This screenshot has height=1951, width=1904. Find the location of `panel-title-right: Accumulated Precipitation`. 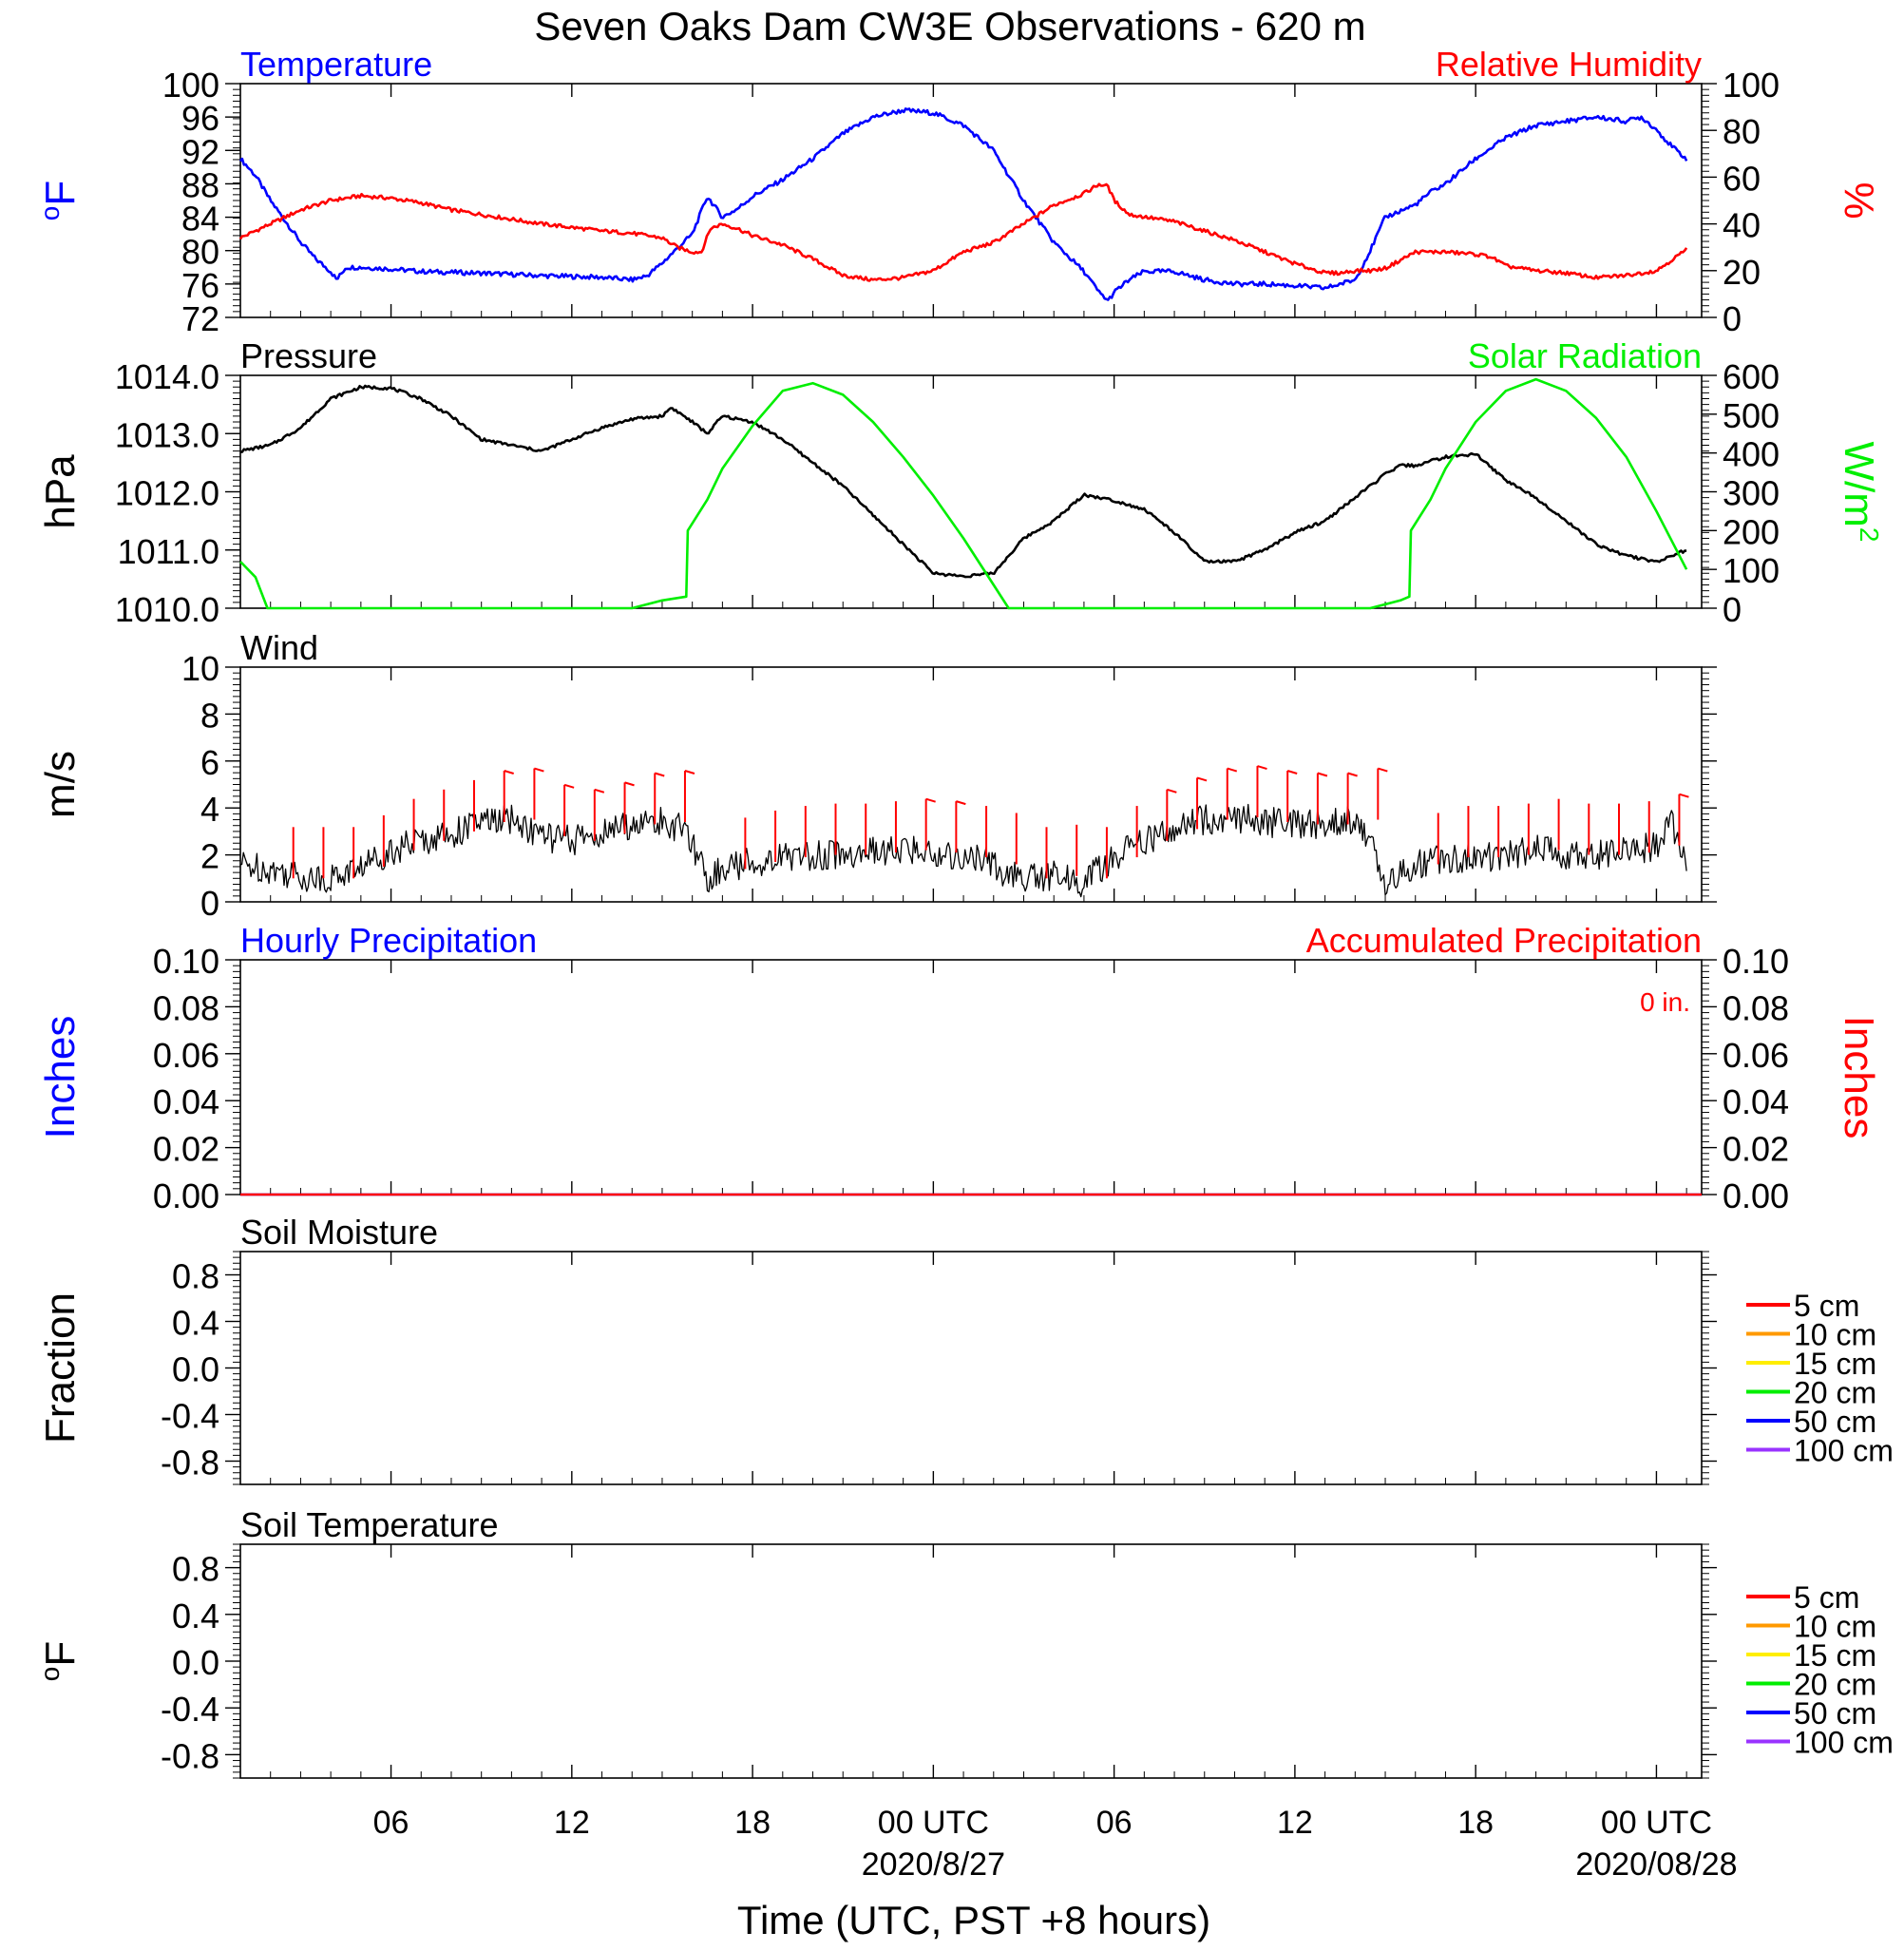

panel-title-right: Accumulated Precipitation is located at coordinates (1504, 941).